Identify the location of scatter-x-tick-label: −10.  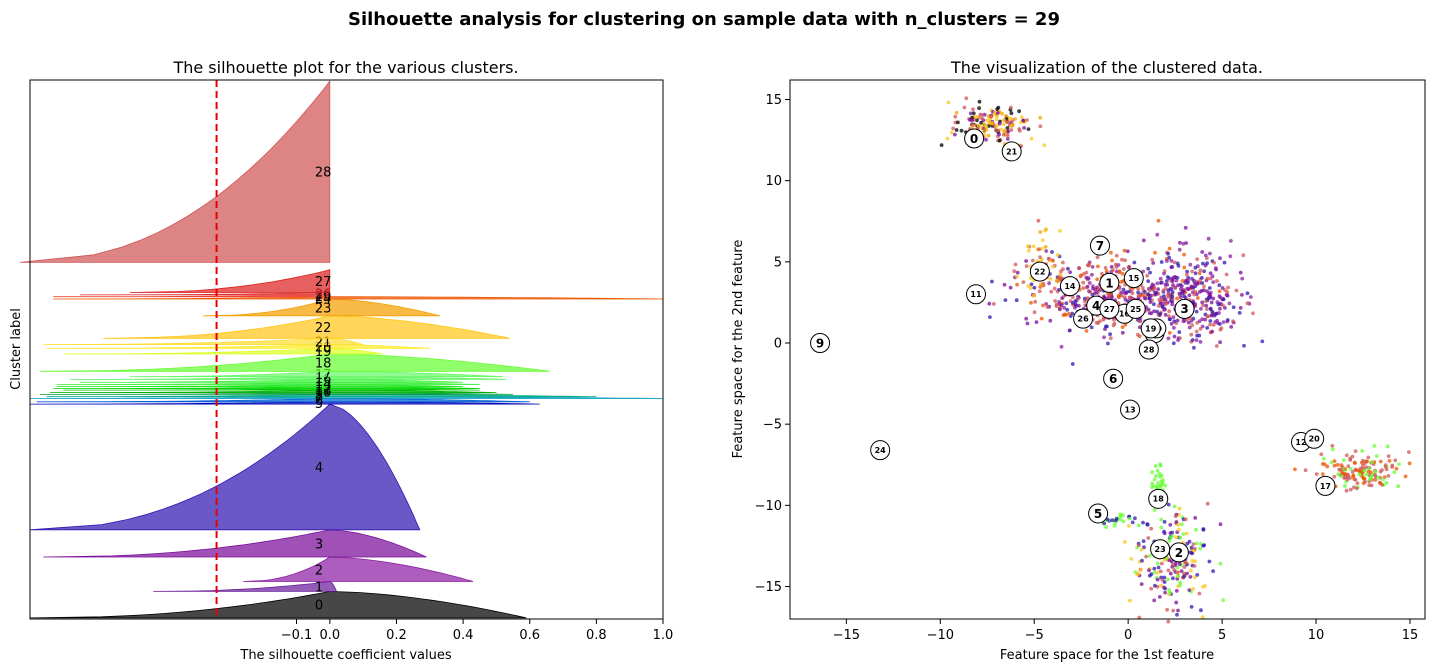
(940, 635).